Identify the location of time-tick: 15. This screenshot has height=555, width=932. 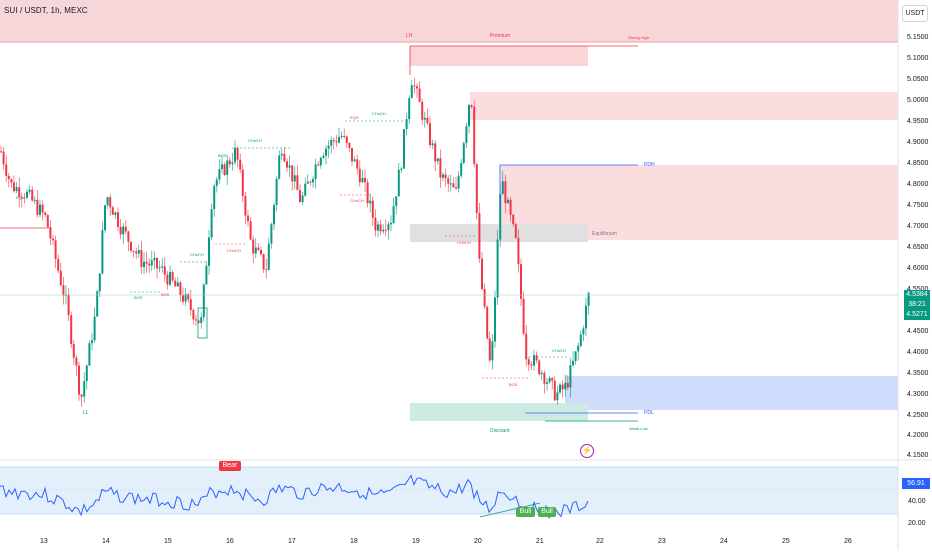
(168, 541).